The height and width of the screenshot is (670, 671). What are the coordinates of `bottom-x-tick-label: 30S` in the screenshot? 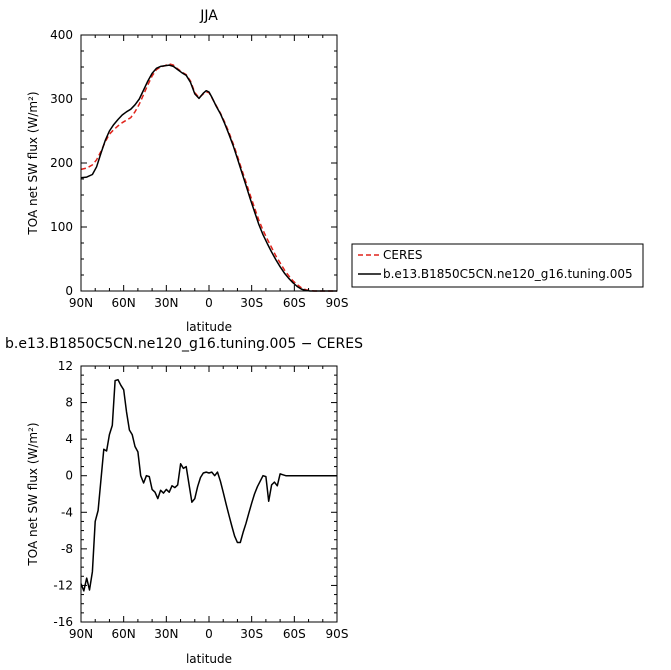 It's located at (251, 634).